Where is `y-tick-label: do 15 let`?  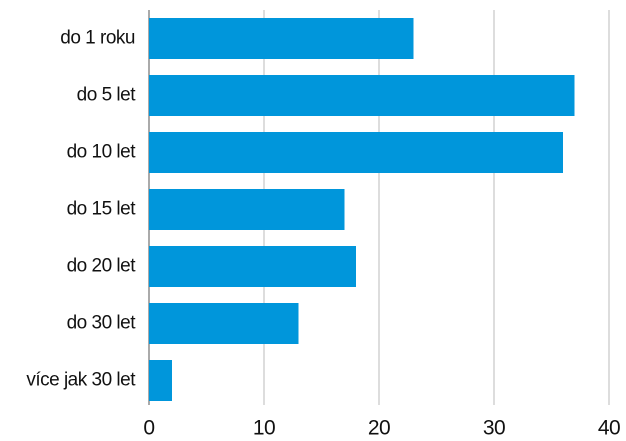
y-tick-label: do 15 let is located at coordinates (102, 209).